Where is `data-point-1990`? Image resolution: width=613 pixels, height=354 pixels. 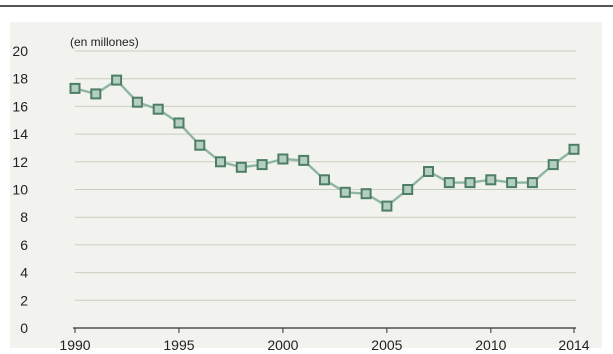
data-point-1990 is located at coordinates (75, 88).